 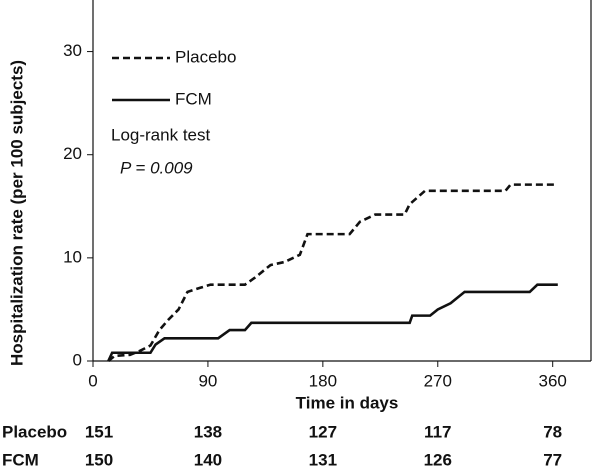 I want to click on at-risk-row-label: Placebo, so click(x=34, y=431).